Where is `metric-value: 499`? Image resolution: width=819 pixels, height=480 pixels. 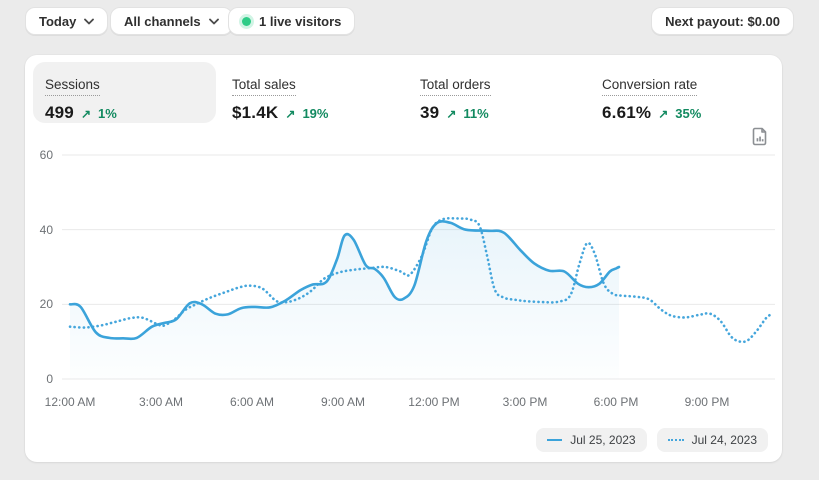
metric-value: 499 is located at coordinates (59, 112).